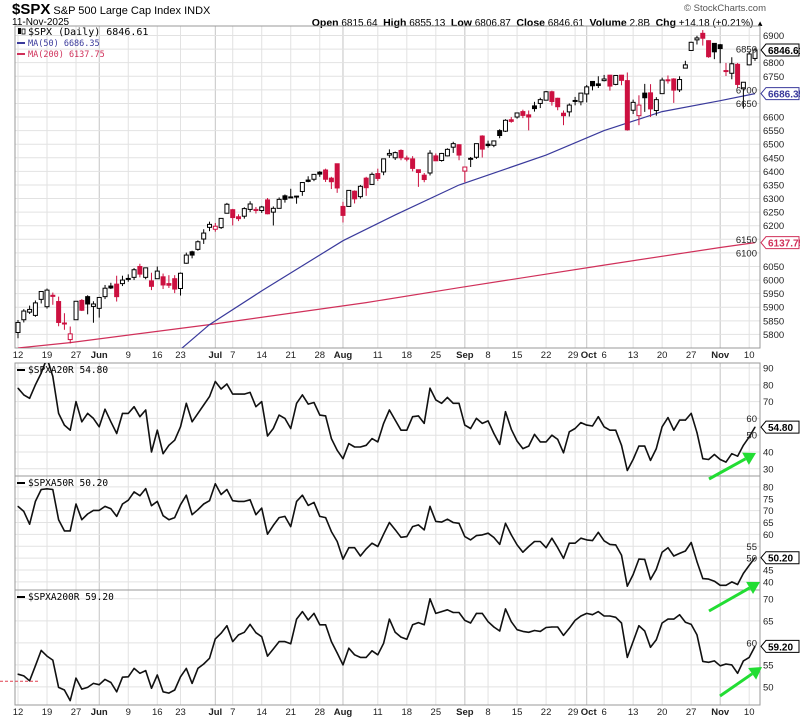 The height and width of the screenshot is (720, 800). Describe the element at coordinates (768, 687) in the screenshot. I see `y-tick-label: 50` at that location.